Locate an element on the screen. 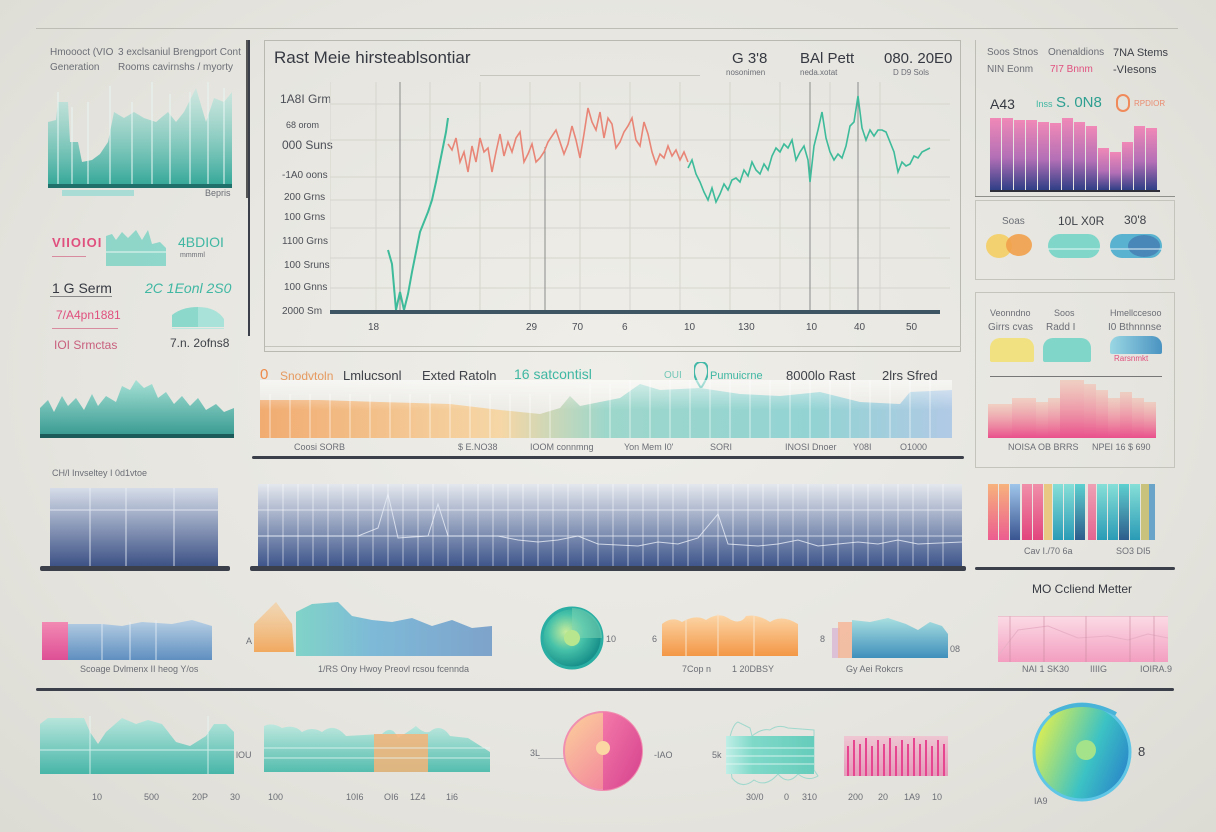  banner-badge-1: 0 is located at coordinates (264, 374).